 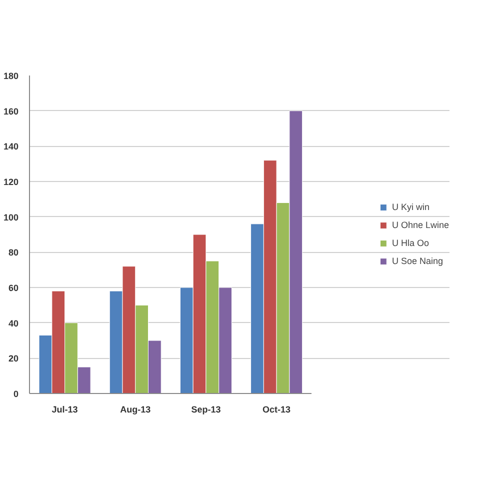 What do you see at coordinates (276, 409) in the screenshot?
I see `x-tick-label: Oct-13` at bounding box center [276, 409].